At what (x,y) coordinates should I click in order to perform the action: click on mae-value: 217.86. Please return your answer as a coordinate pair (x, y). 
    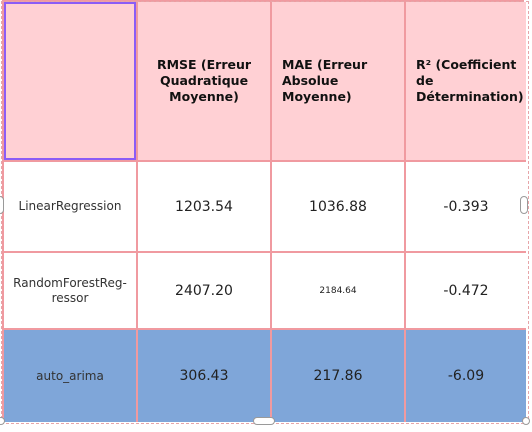
    Looking at the image, I should click on (338, 376).